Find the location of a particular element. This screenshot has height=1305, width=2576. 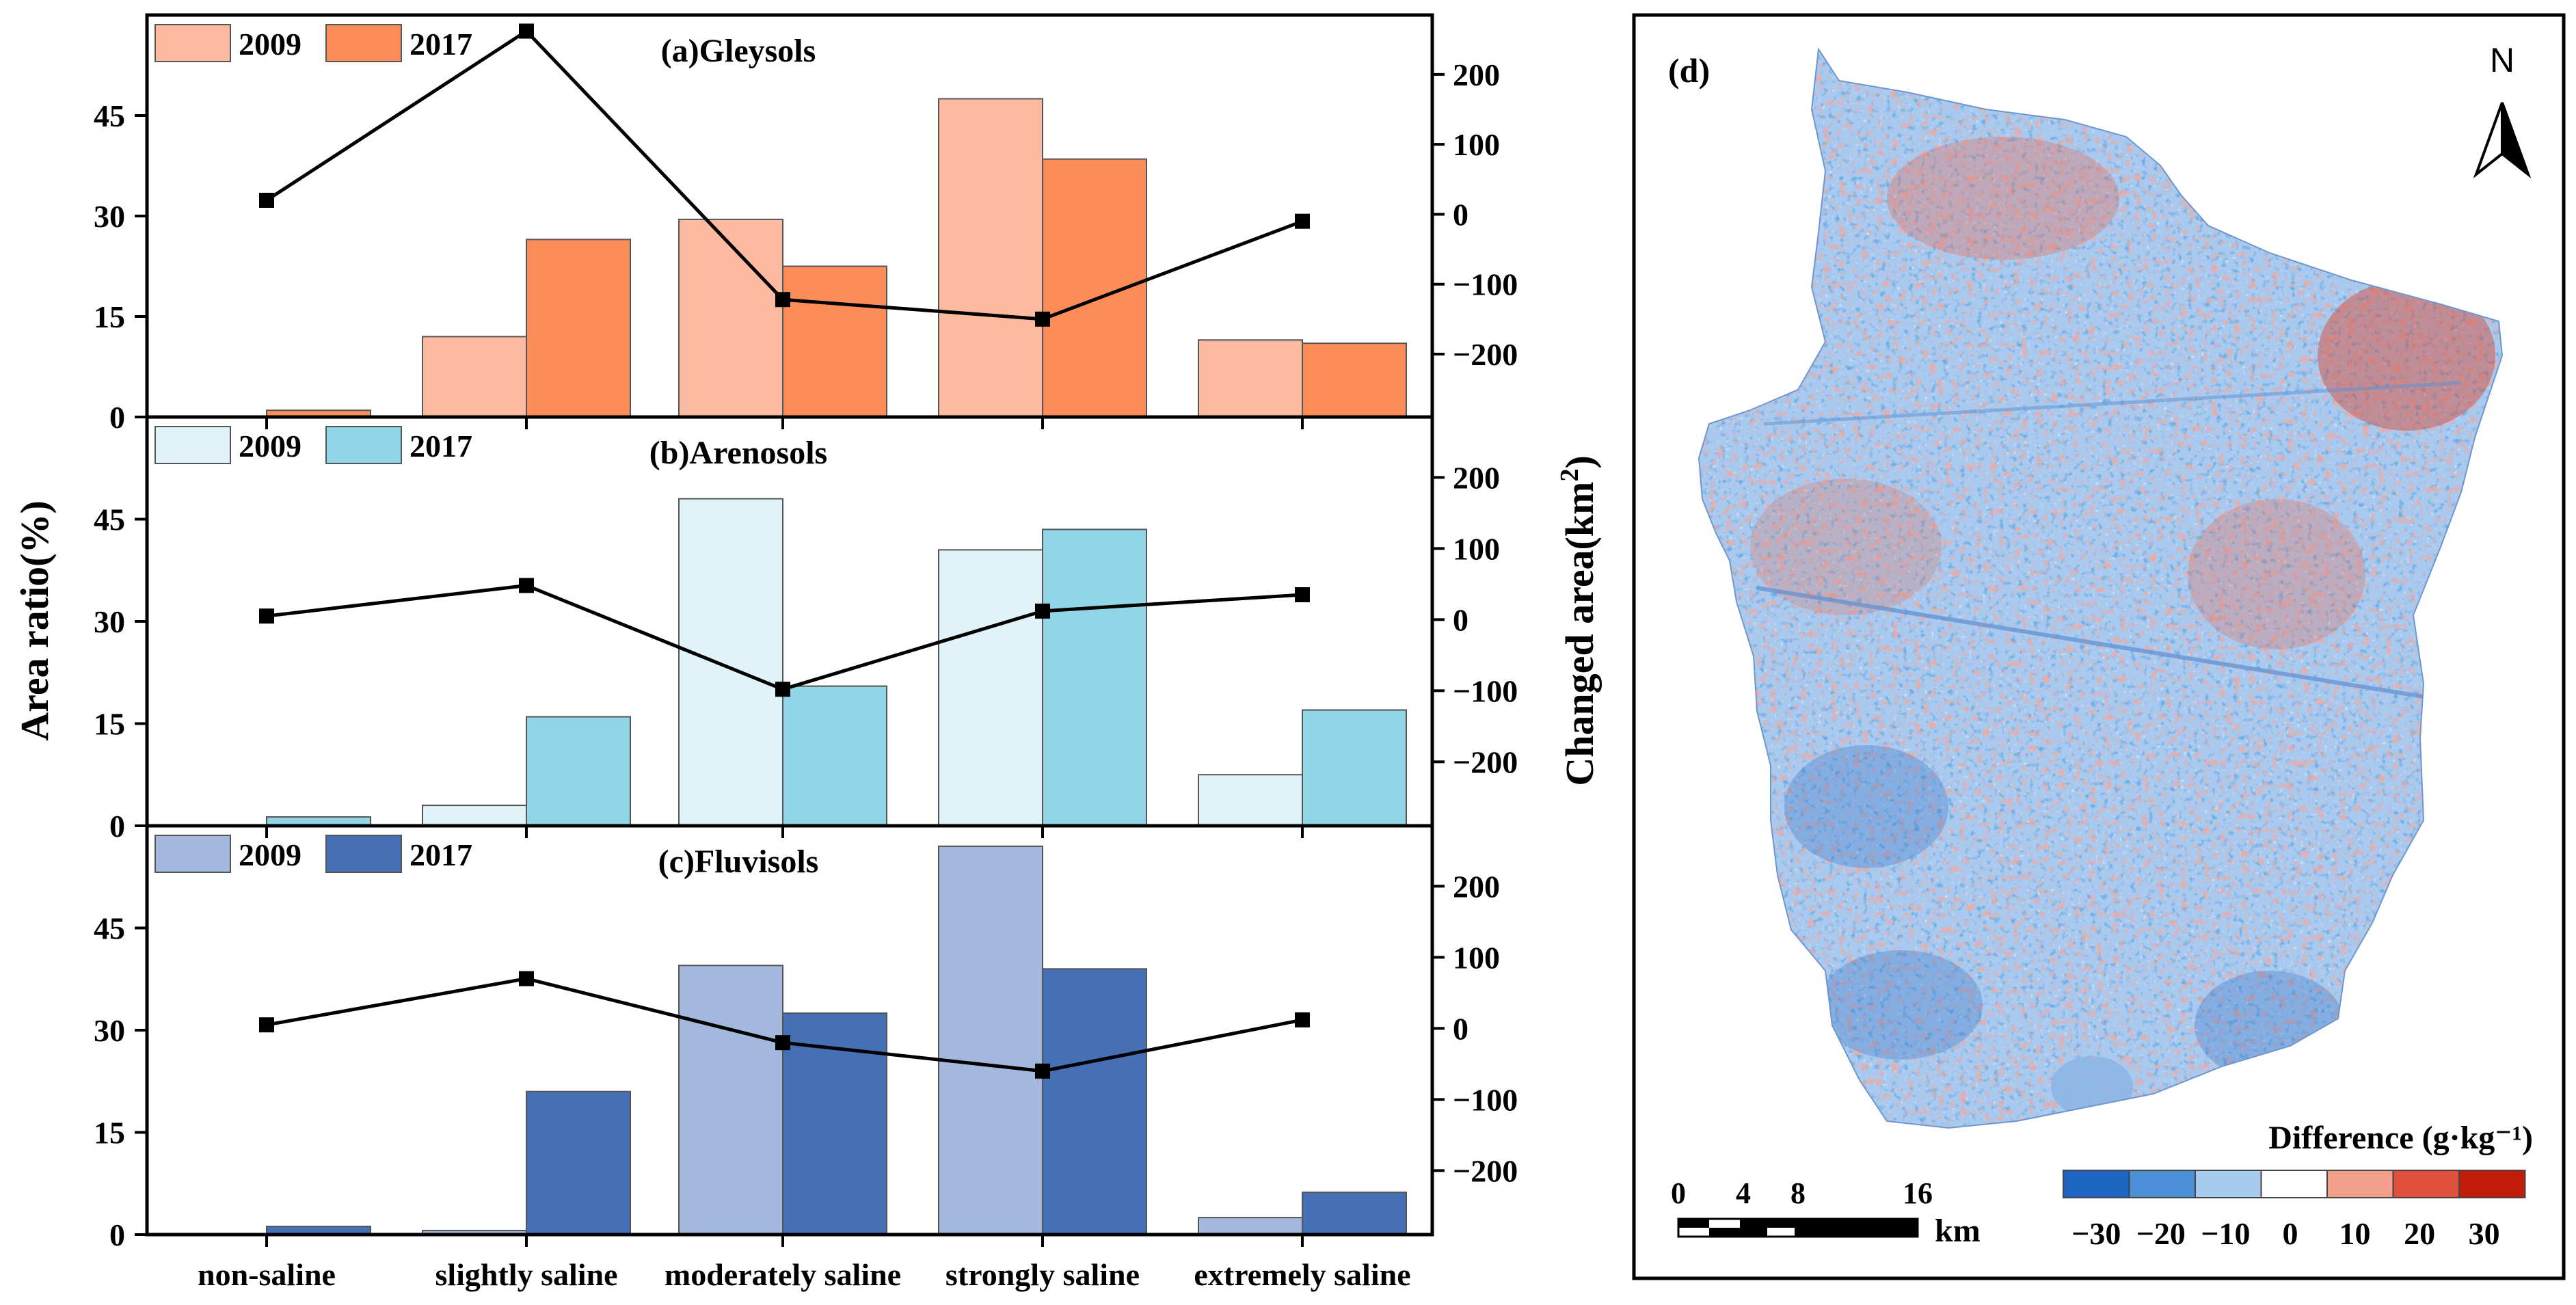

ytick-label-c-1: 15 is located at coordinates (109, 1134).